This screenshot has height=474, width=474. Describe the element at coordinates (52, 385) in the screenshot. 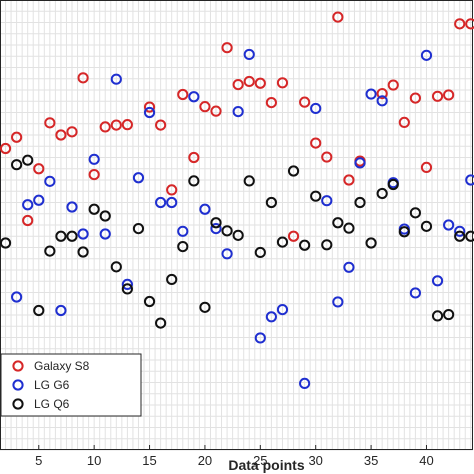

I see `legend-label: LG G6` at that location.